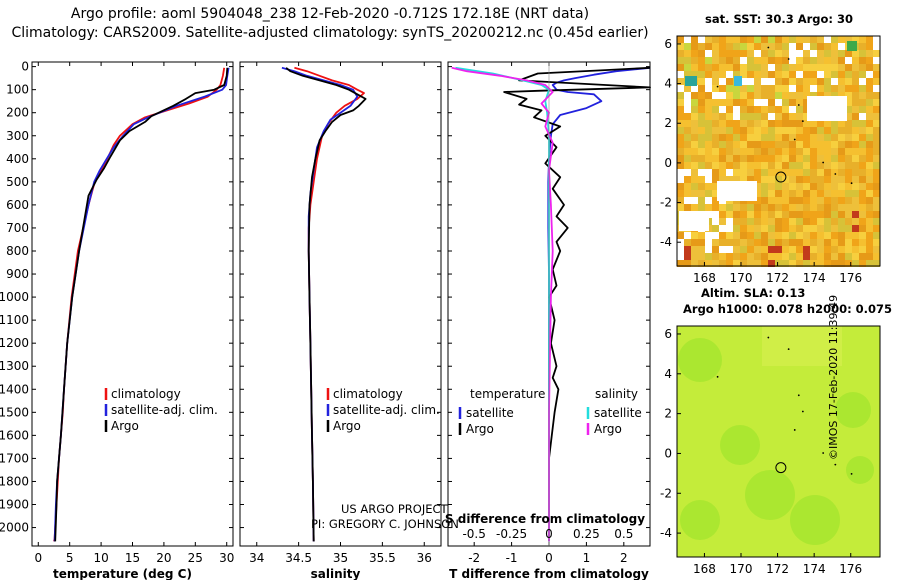 Image resolution: width=900 pixels, height=580 pixels. Describe the element at coordinates (14, 505) in the screenshot. I see `y-tick-label: 1900` at that location.